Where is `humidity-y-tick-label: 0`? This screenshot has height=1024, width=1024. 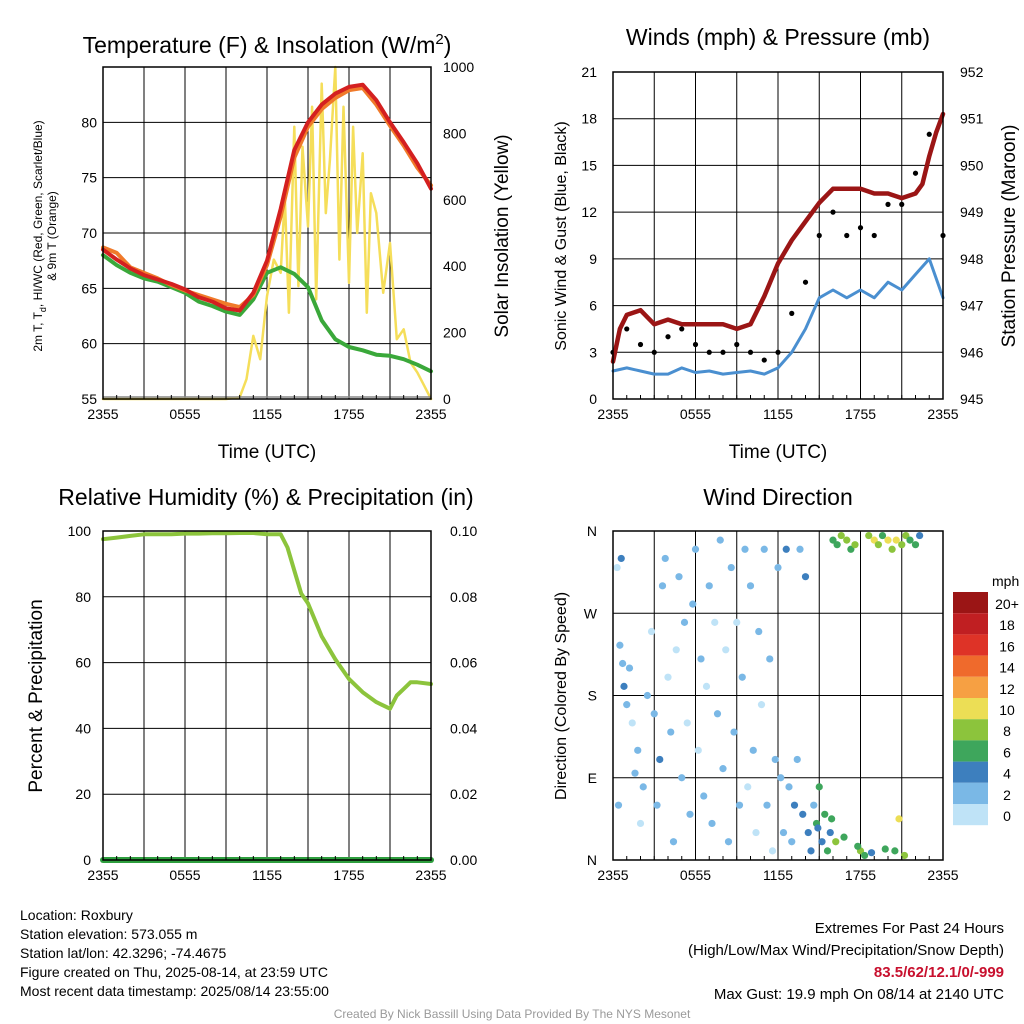 humidity-y-tick-label: 0 is located at coordinates (87, 860).